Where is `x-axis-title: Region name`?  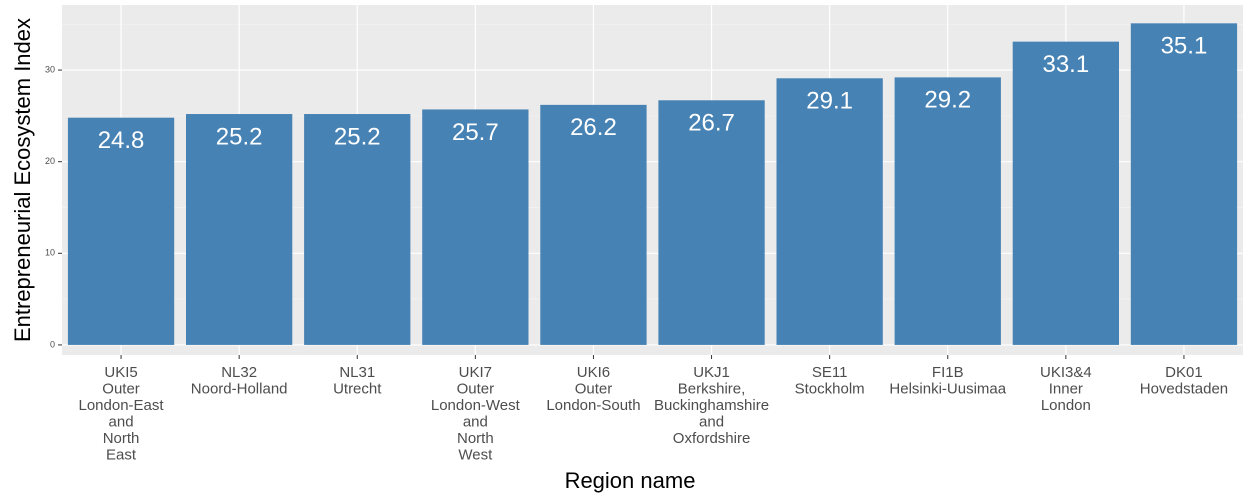 x-axis-title: Region name is located at coordinates (630, 480).